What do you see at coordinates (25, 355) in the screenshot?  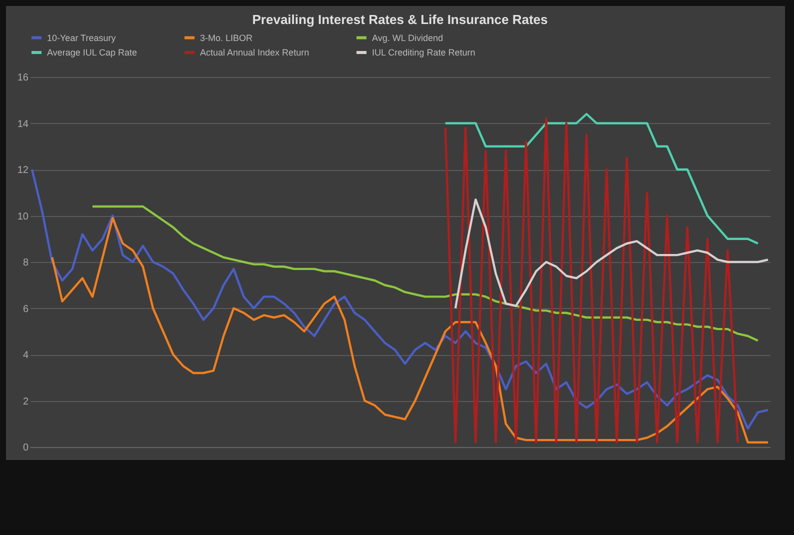 I see `y-tick-label: 4` at bounding box center [25, 355].